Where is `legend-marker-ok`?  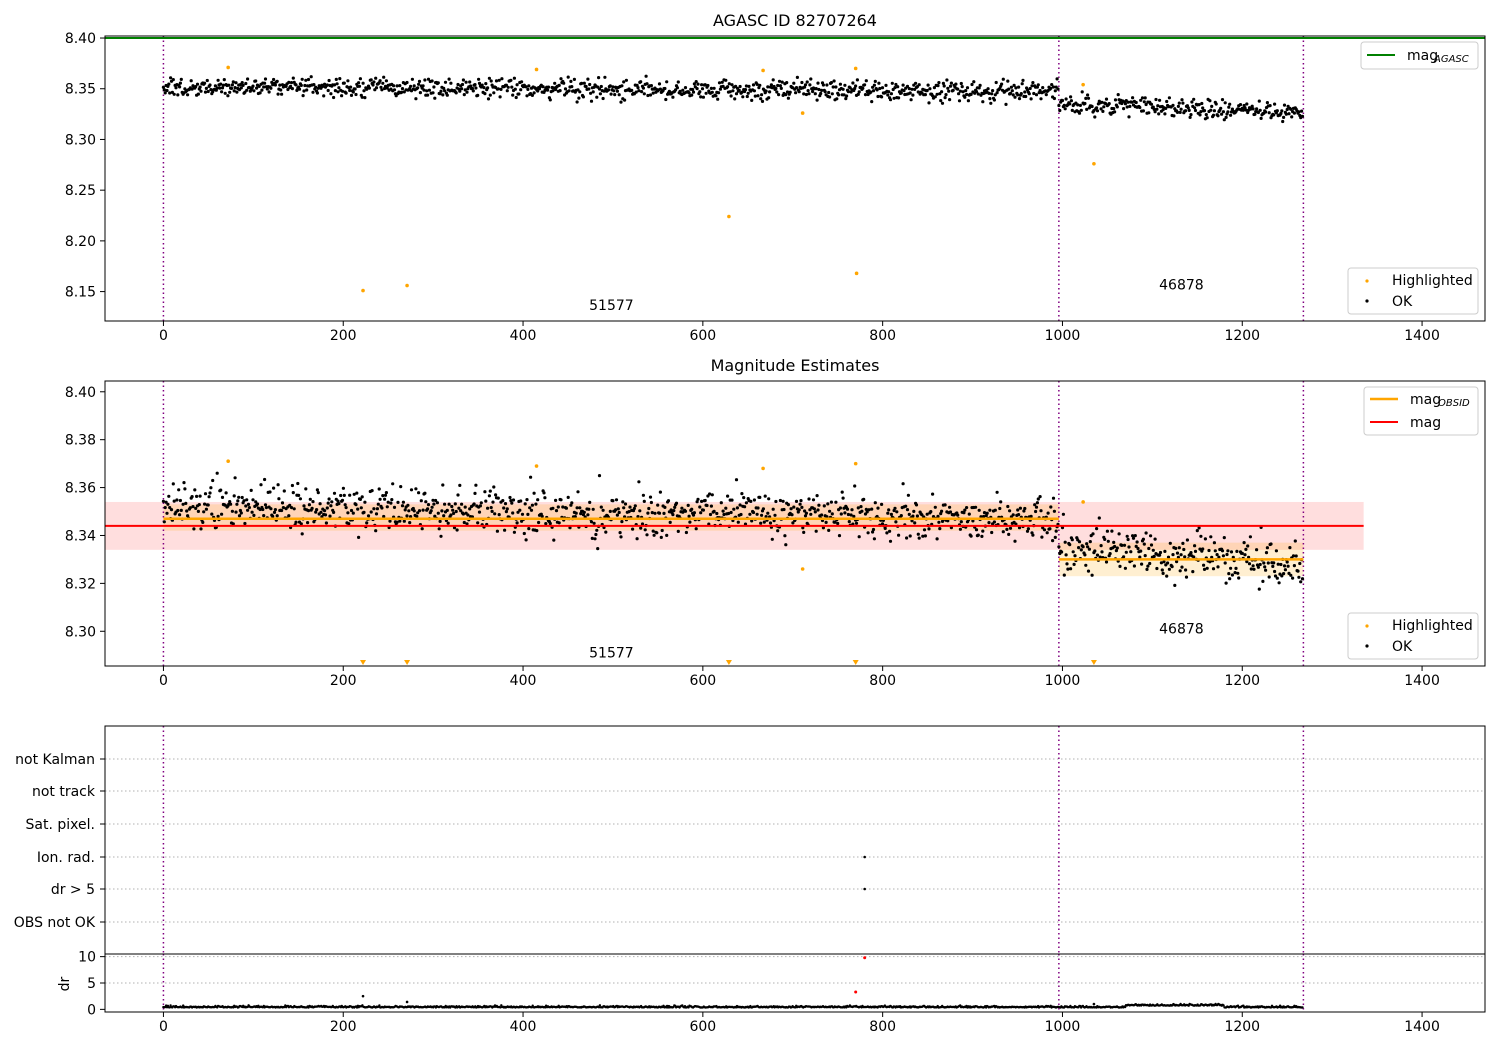 legend-marker-ok is located at coordinates (1367, 646).